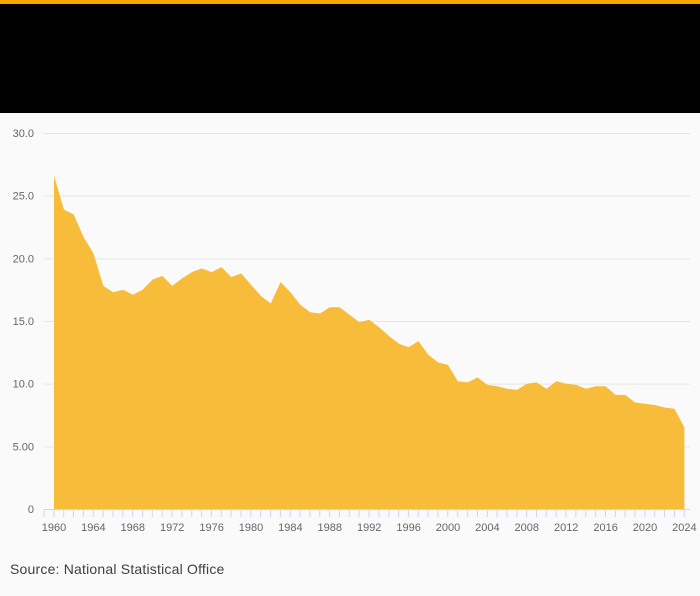 The height and width of the screenshot is (596, 700). Describe the element at coordinates (31, 510) in the screenshot. I see `y-axis-label: 0` at that location.